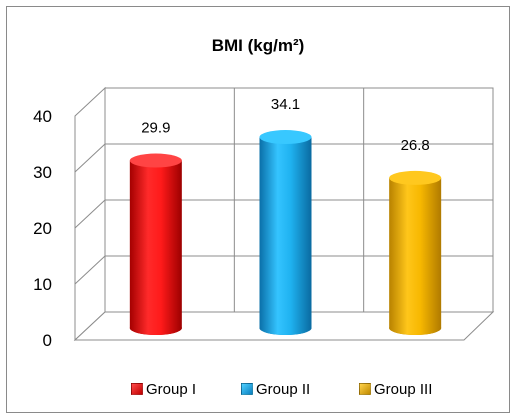  Describe the element at coordinates (42, 172) in the screenshot. I see `y-tick-label: 30` at that location.